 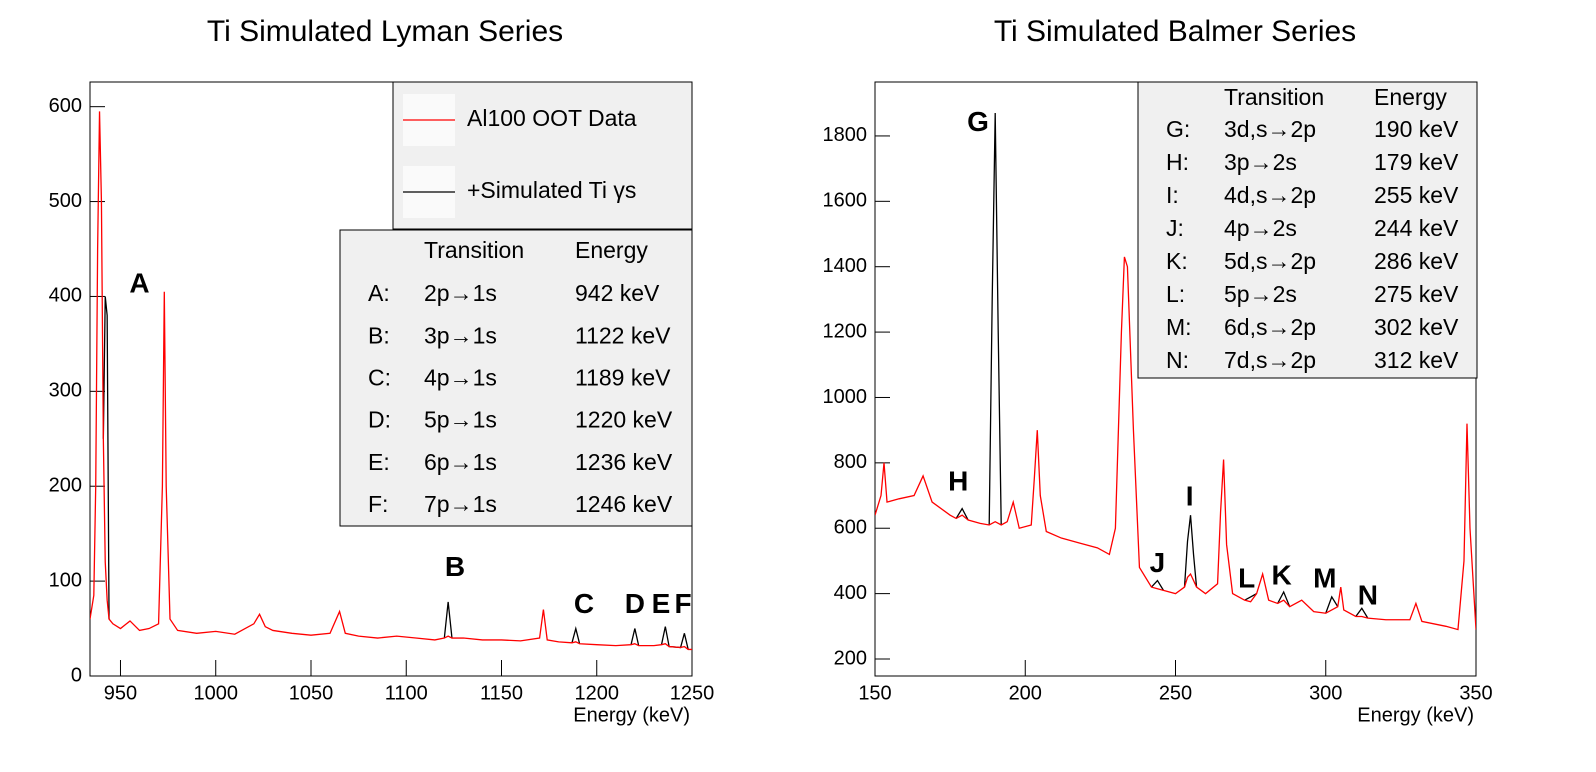 I want to click on table-cell: 312 keV, so click(x=1416, y=360).